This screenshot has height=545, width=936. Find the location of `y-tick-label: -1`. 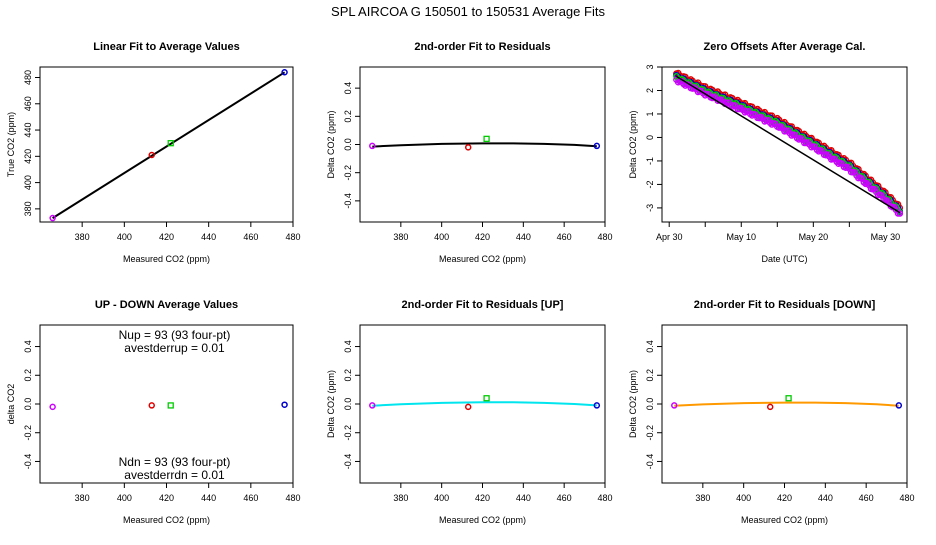

y-tick-label: -1 is located at coordinates (650, 161).